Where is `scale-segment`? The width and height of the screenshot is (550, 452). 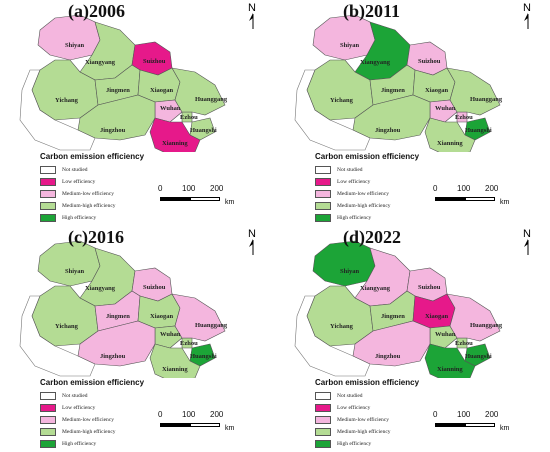 scale-segment is located at coordinates (480, 199).